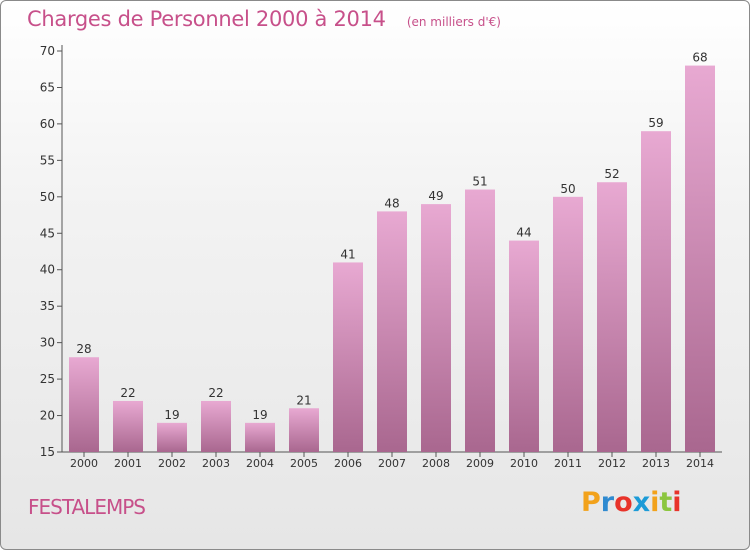 This screenshot has height=550, width=750. I want to click on value-label: 51, so click(479, 182).